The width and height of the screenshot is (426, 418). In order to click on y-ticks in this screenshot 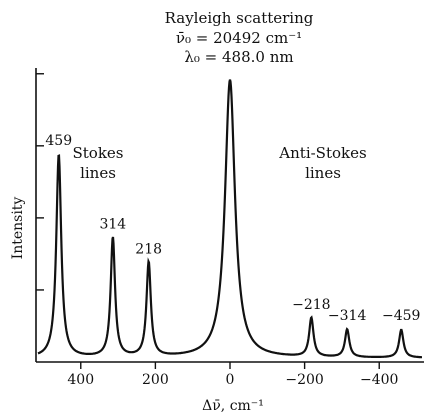, I will do `click(40, 182)`.